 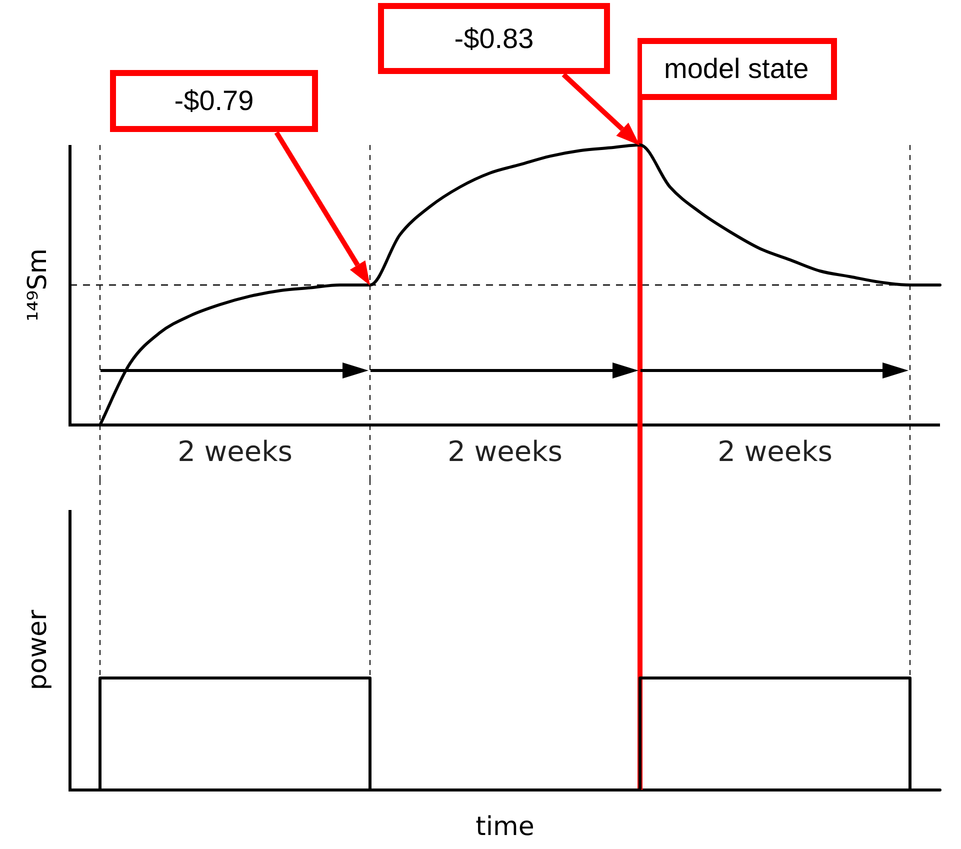 What do you see at coordinates (494, 38) in the screenshot?
I see `text: -$0.83` at bounding box center [494, 38].